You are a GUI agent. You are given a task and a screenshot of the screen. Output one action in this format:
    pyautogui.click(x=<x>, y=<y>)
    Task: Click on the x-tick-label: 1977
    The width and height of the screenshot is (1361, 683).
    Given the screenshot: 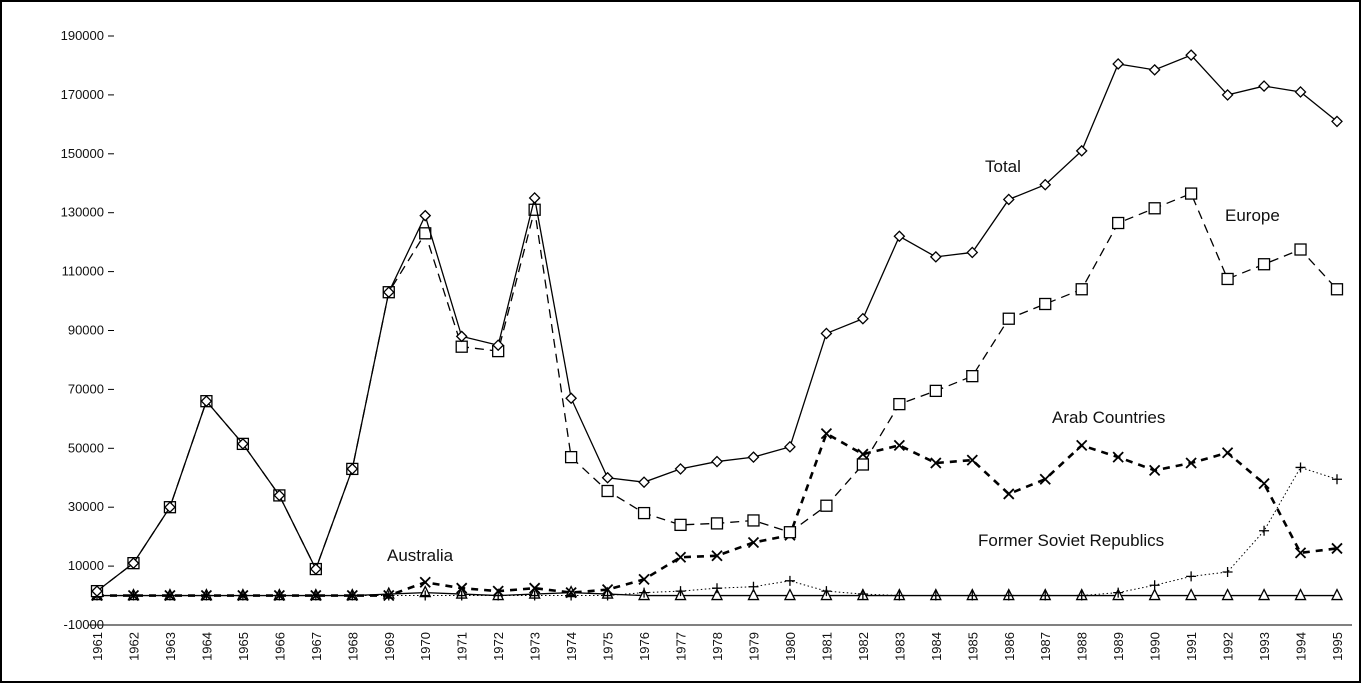 What is the action you would take?
    pyautogui.click(x=681, y=646)
    